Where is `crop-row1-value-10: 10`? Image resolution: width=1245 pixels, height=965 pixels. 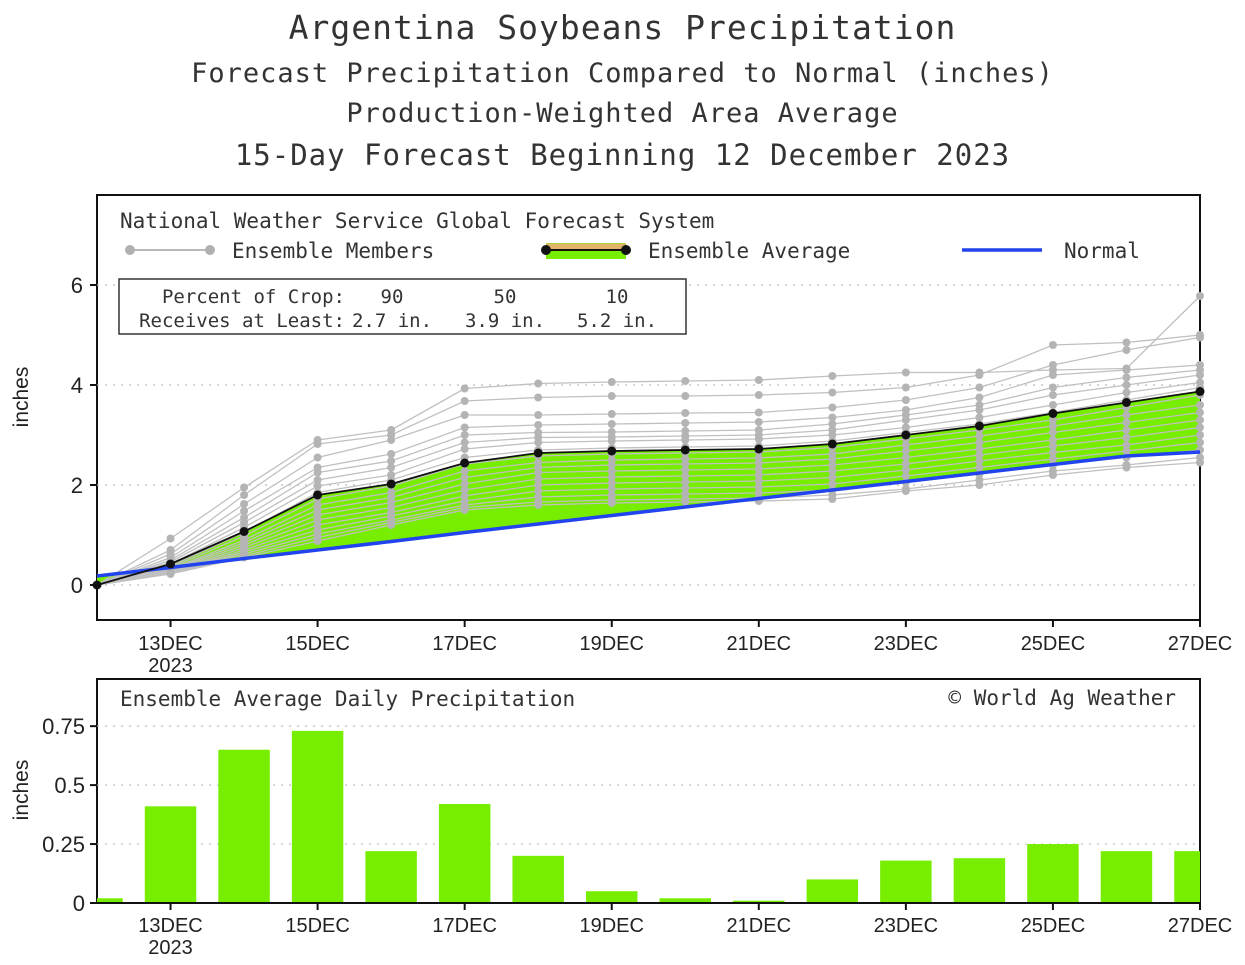
crop-row1-value-10: 10 is located at coordinates (617, 297).